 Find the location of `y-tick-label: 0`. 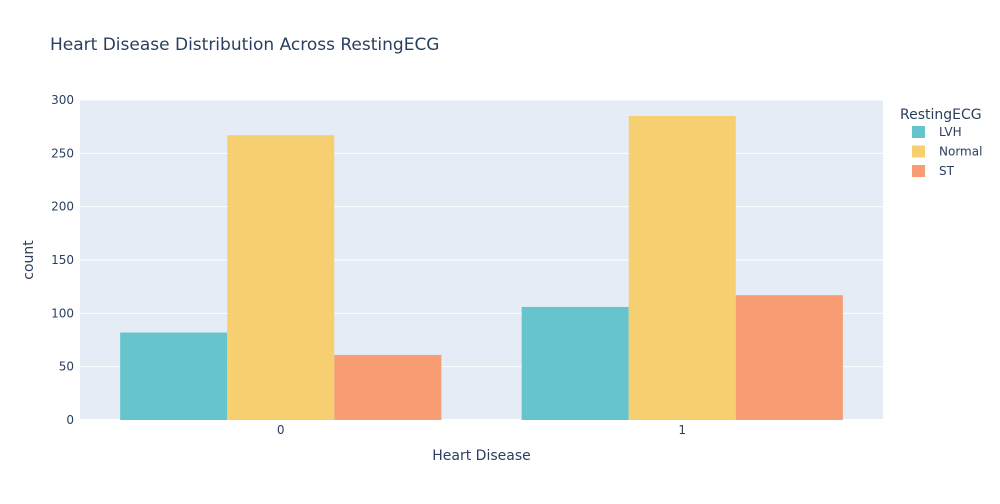

y-tick-label: 0 is located at coordinates (70, 420).